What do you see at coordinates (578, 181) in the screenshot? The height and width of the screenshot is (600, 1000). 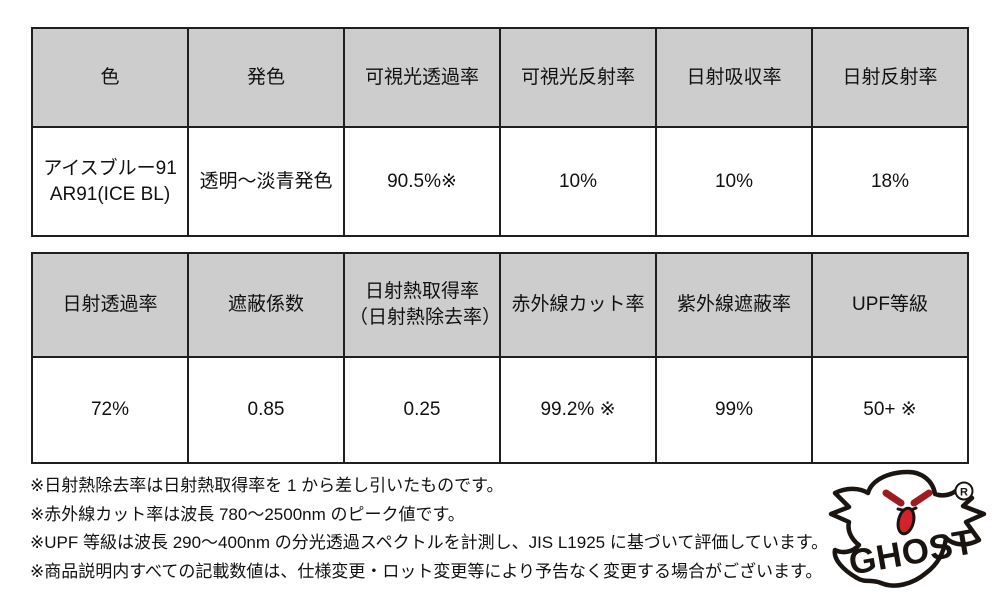 I see `cell-visible-light-reflectance-value: 10%` at bounding box center [578, 181].